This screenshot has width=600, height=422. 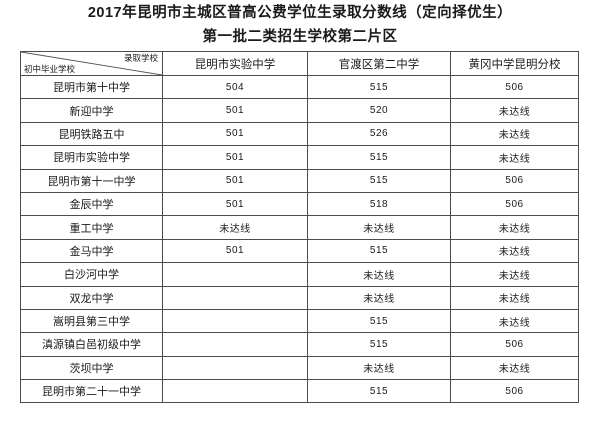 I want to click on column-header-school-2: 官渡区第二中学, so click(x=379, y=63).